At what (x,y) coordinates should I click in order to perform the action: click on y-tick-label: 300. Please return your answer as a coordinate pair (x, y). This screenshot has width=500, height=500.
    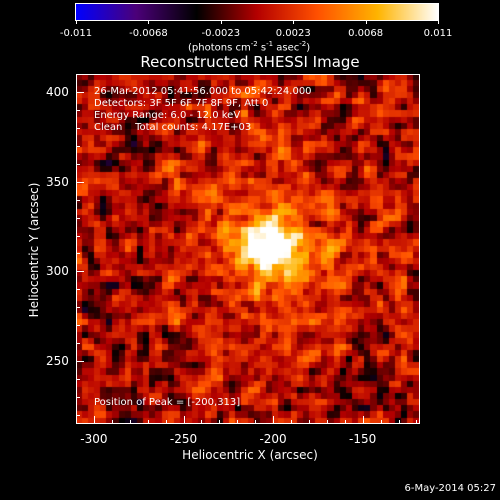
    Looking at the image, I should click on (57, 271).